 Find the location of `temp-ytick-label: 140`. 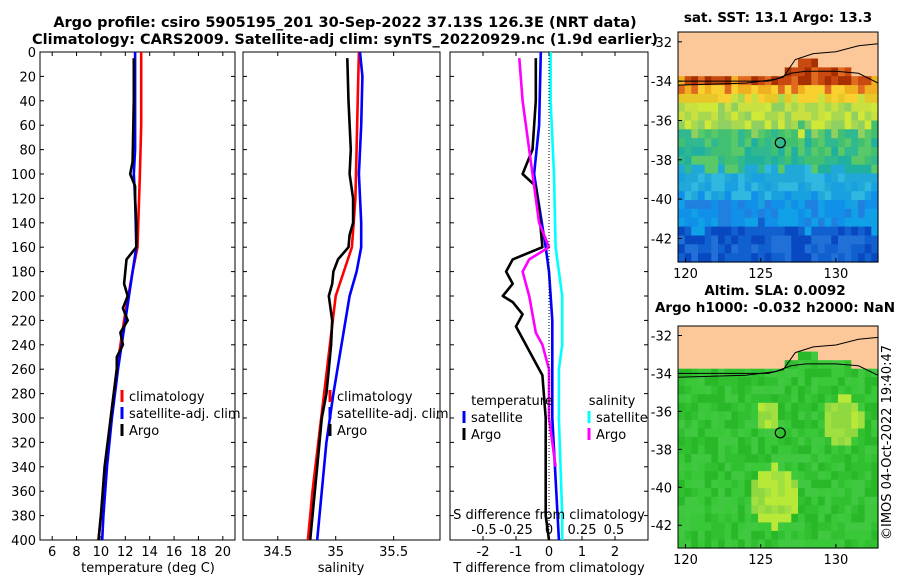

temp-ytick-label: 140 is located at coordinates (23, 224).